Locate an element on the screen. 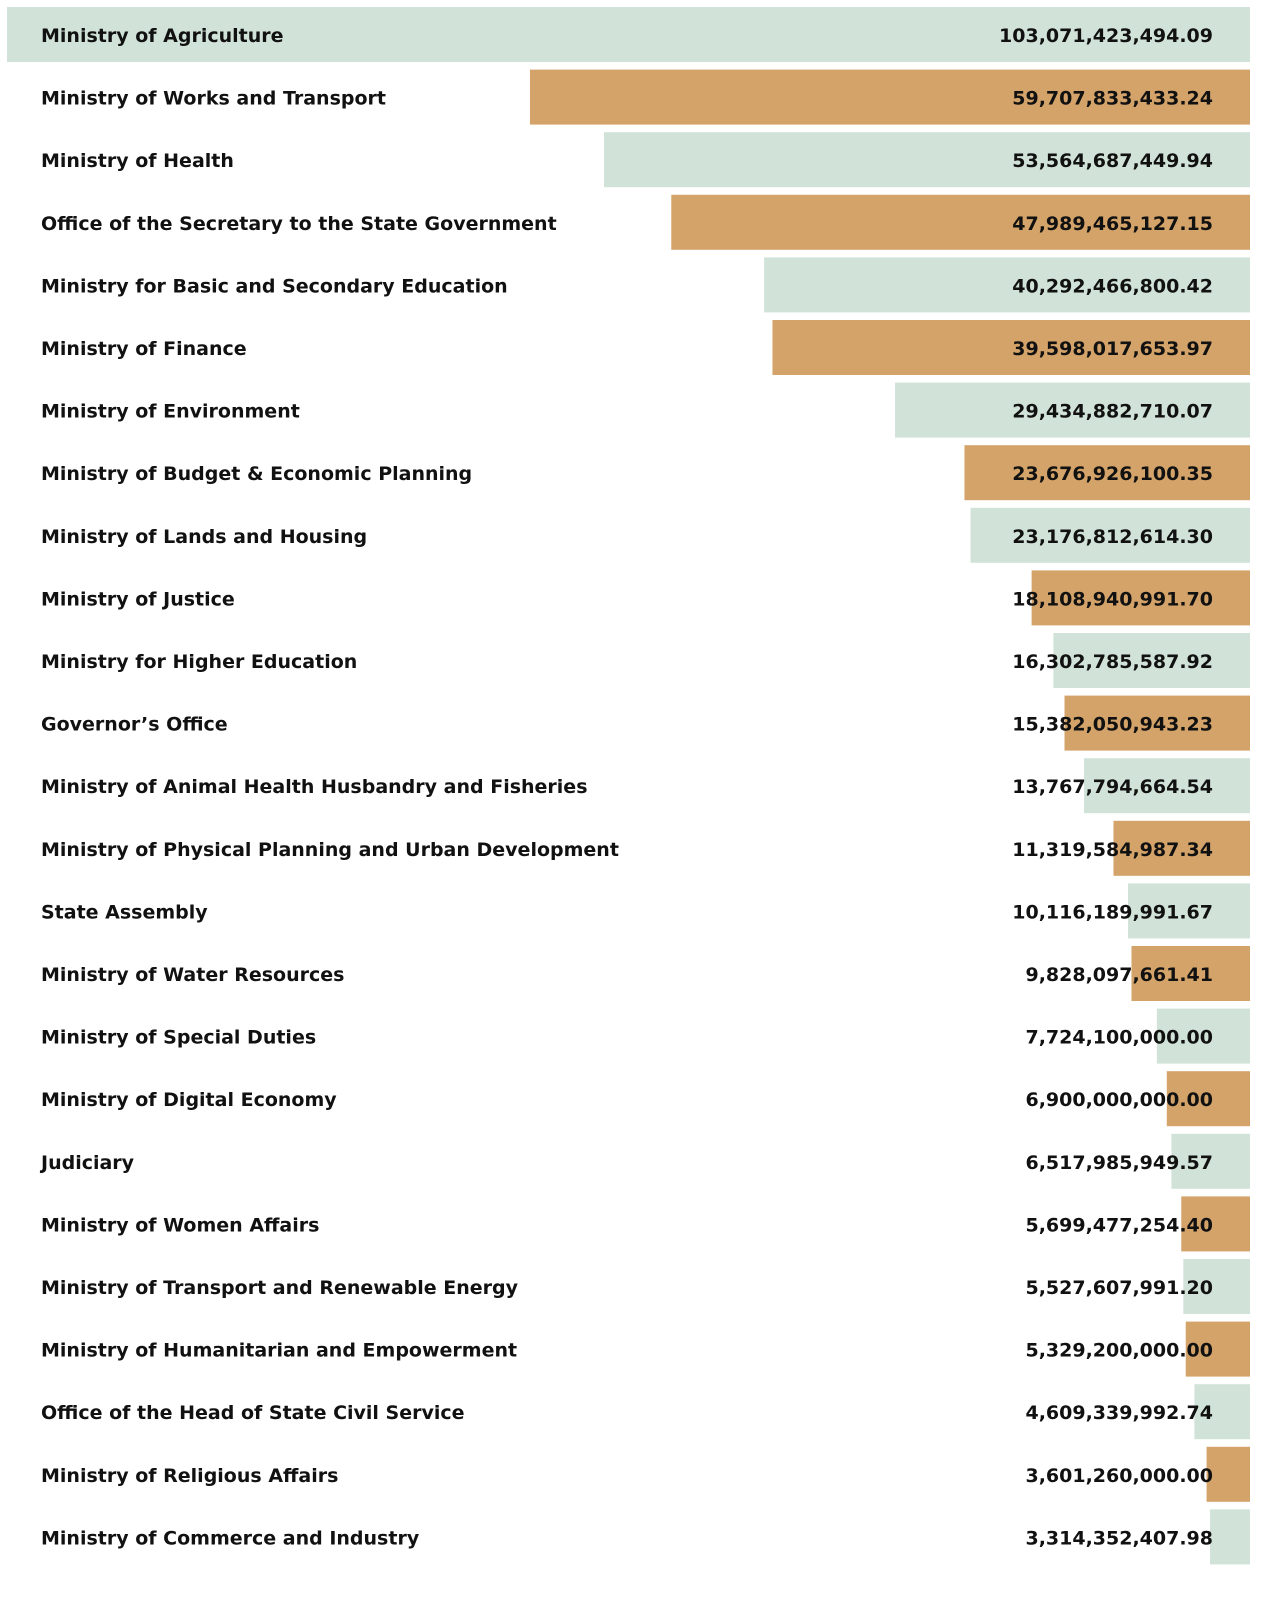 The image size is (1279, 1604). category-label: Ministry of Environment is located at coordinates (170, 412).